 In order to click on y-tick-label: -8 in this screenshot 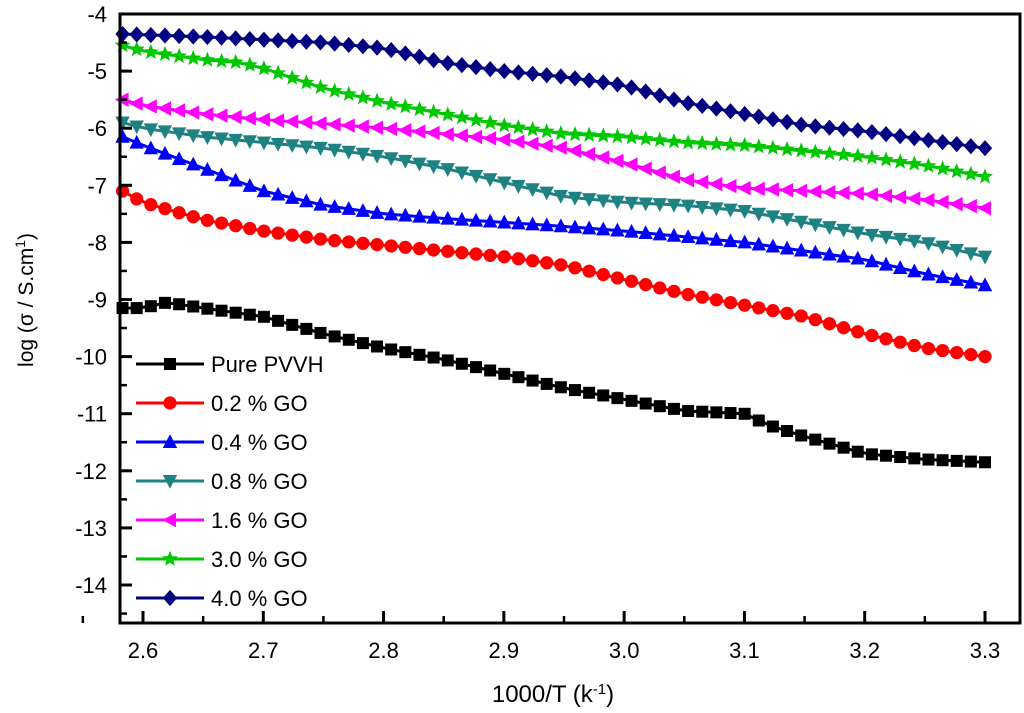, I will do `click(97, 242)`.